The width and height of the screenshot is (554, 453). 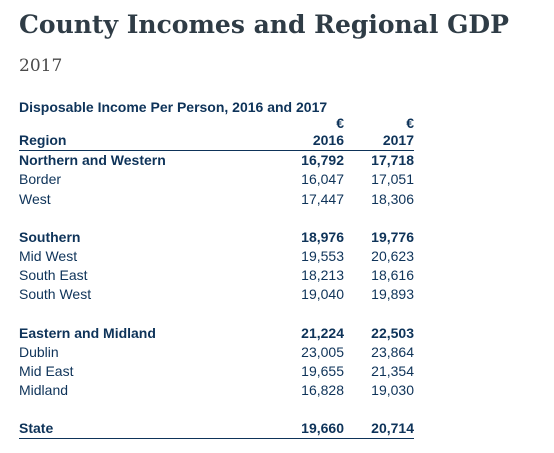 What do you see at coordinates (216, 390) in the screenshot?
I see `table-row: Midland 16,828 19,030` at bounding box center [216, 390].